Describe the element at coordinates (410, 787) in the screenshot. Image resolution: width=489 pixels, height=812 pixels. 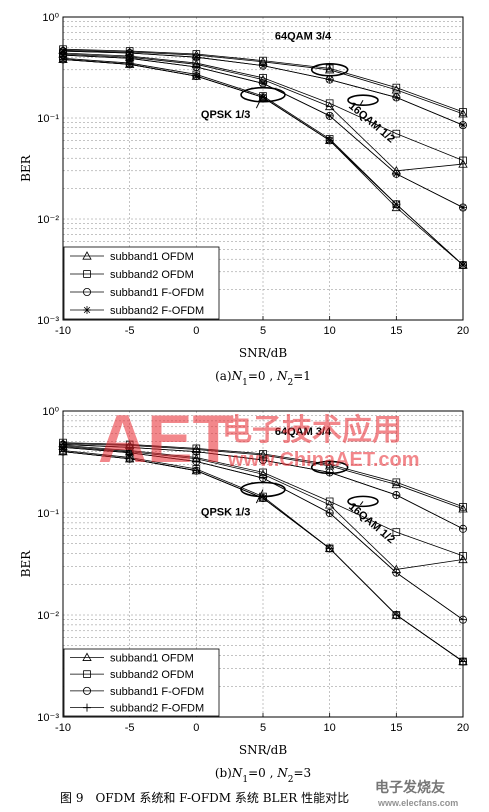
I see `corner-watermark-text: 电子发烧友` at that location.